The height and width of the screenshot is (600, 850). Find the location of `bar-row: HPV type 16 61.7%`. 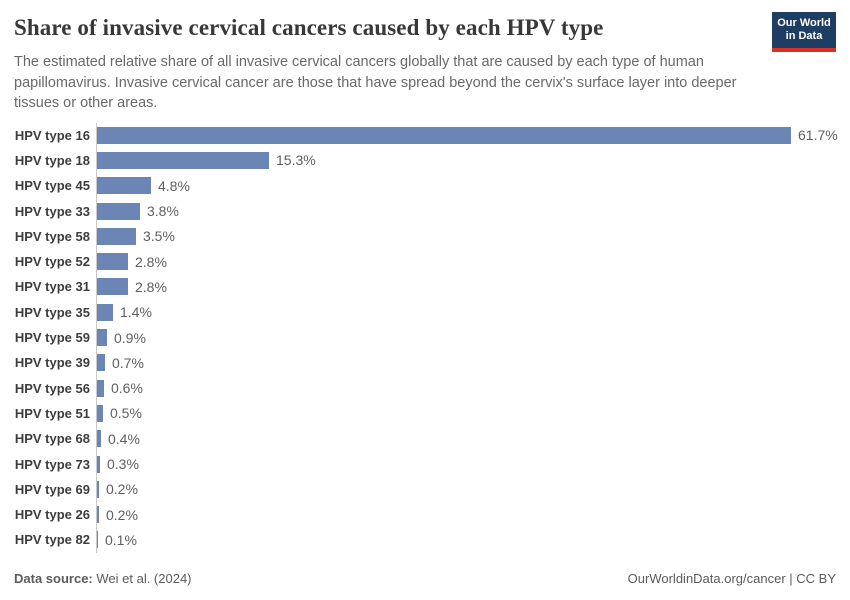

bar-row: HPV type 16 61.7% is located at coordinates (432, 135).